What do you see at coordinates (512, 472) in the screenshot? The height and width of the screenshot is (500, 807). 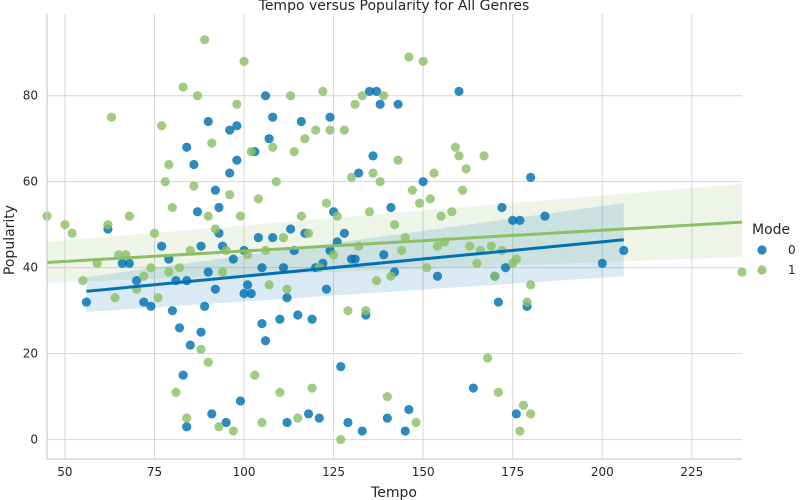 I see `x-tick-label: 175` at bounding box center [512, 472].